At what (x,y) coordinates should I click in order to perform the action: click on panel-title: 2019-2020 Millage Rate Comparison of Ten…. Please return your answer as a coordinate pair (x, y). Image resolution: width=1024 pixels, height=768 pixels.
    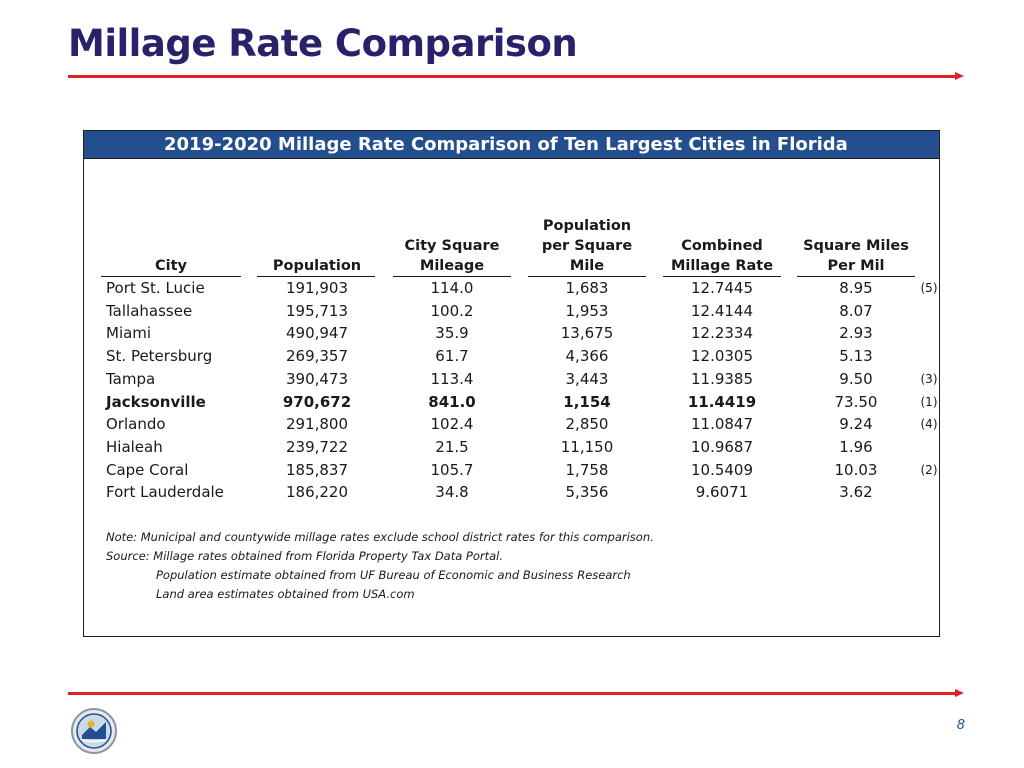
    Looking at the image, I should click on (511, 145).